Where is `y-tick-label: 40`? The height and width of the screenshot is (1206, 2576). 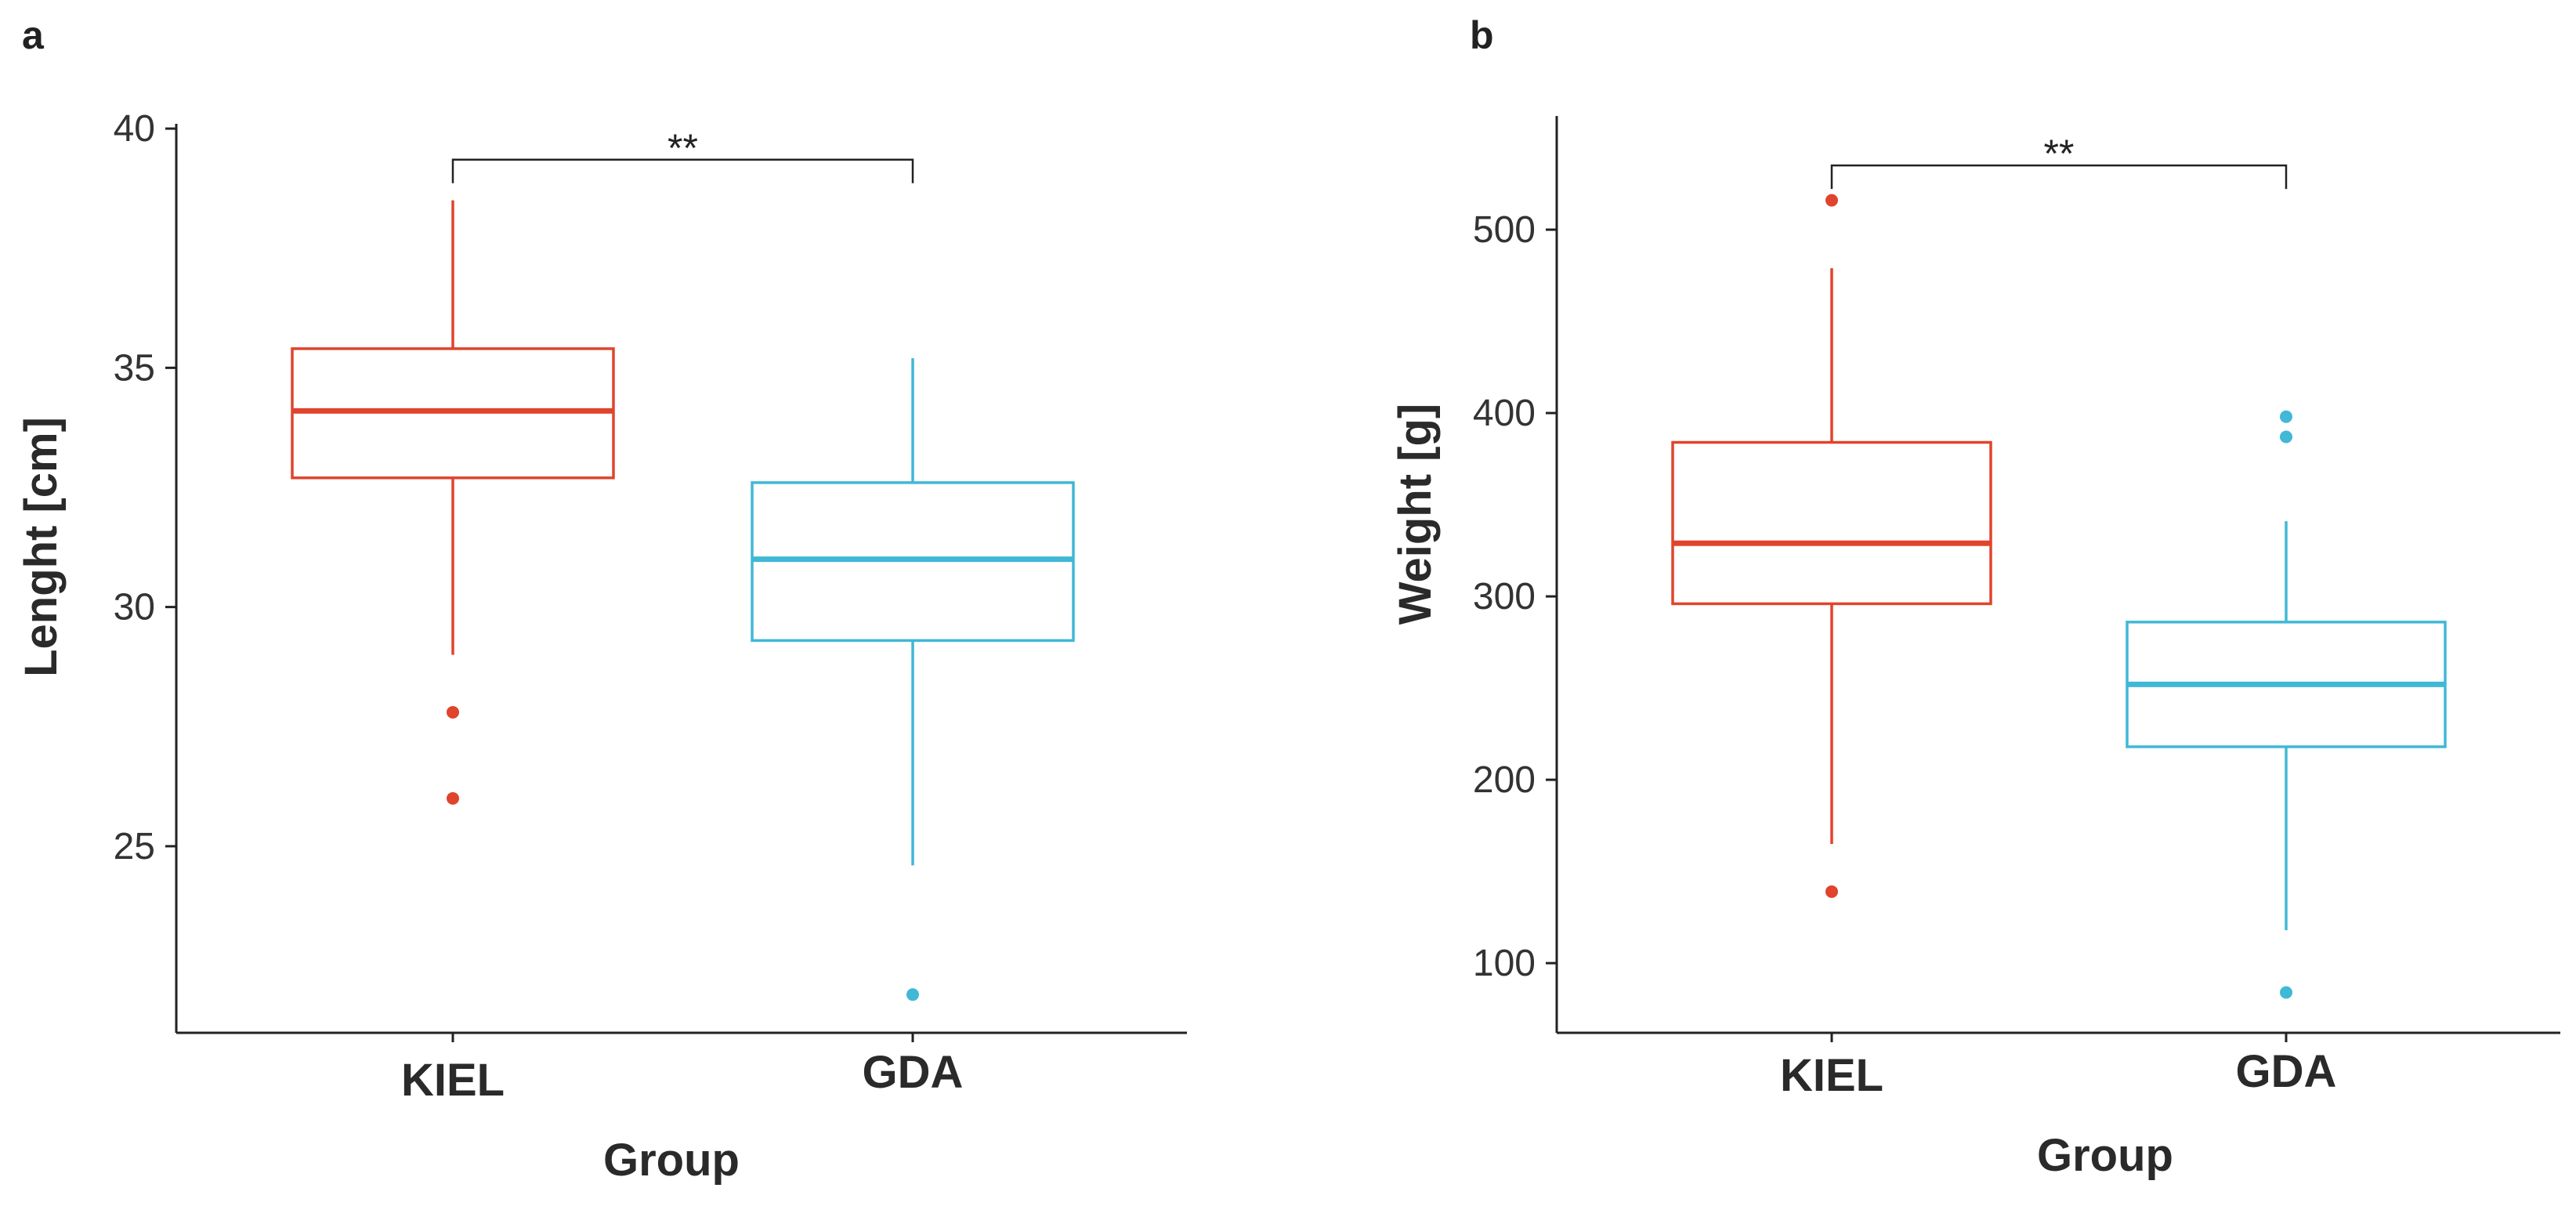 y-tick-label: 40 is located at coordinates (134, 129).